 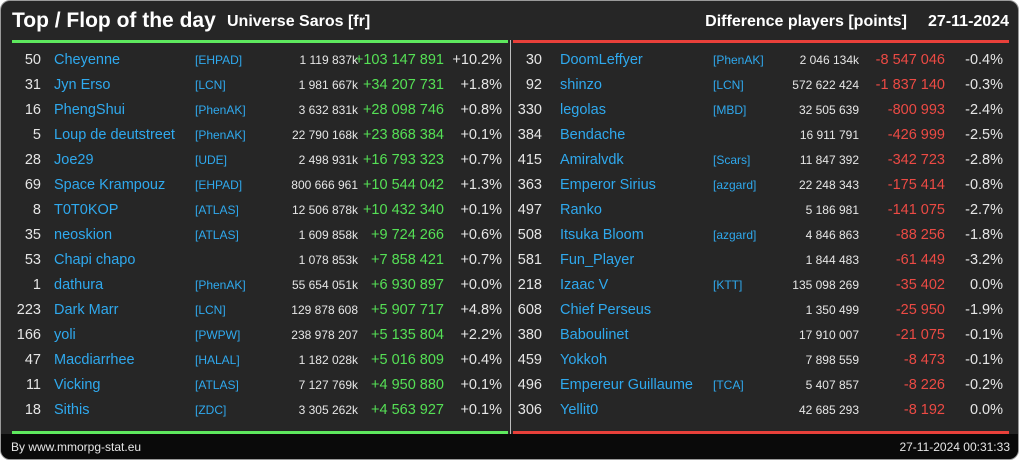 I want to click on player-name-link: shinzo, so click(x=581, y=85).